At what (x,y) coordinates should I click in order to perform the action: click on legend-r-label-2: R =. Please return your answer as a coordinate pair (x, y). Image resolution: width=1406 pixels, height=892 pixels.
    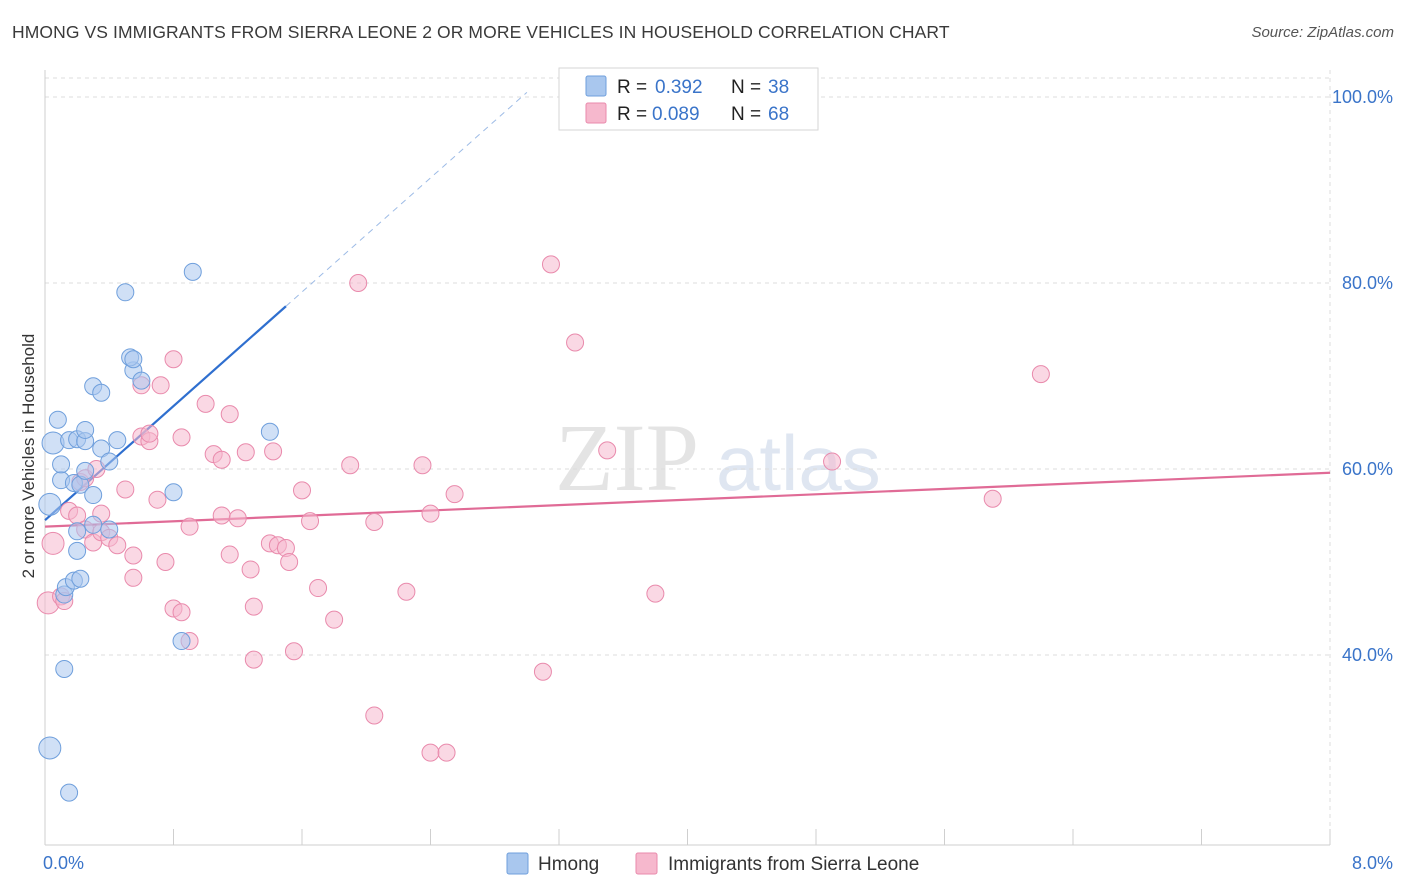
    Looking at the image, I should click on (632, 114).